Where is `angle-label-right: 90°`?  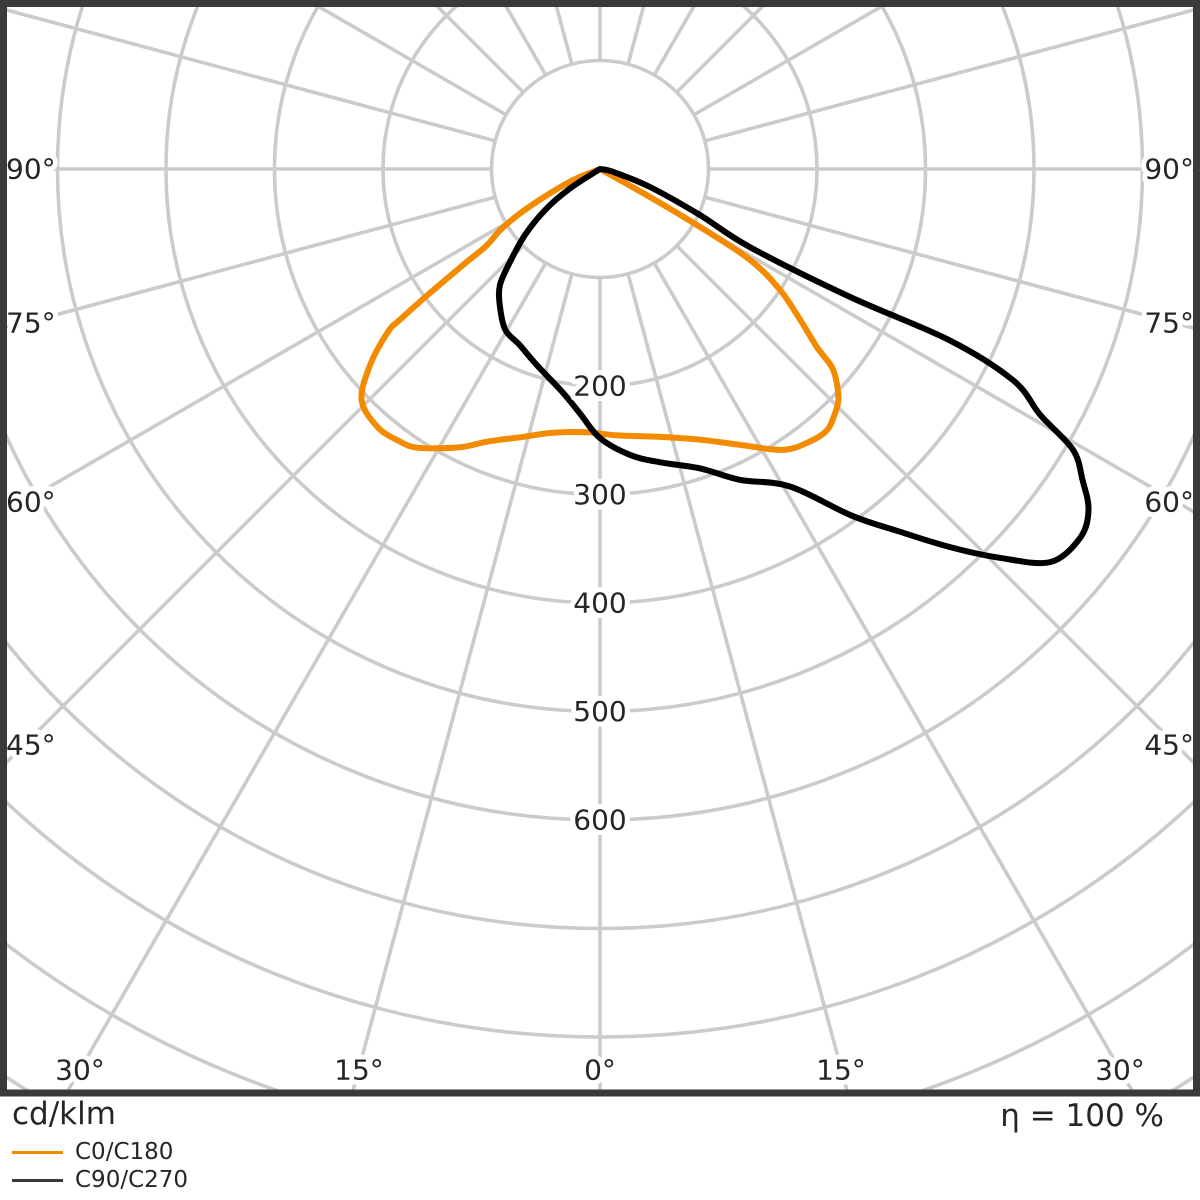 angle-label-right: 90° is located at coordinates (1169, 169).